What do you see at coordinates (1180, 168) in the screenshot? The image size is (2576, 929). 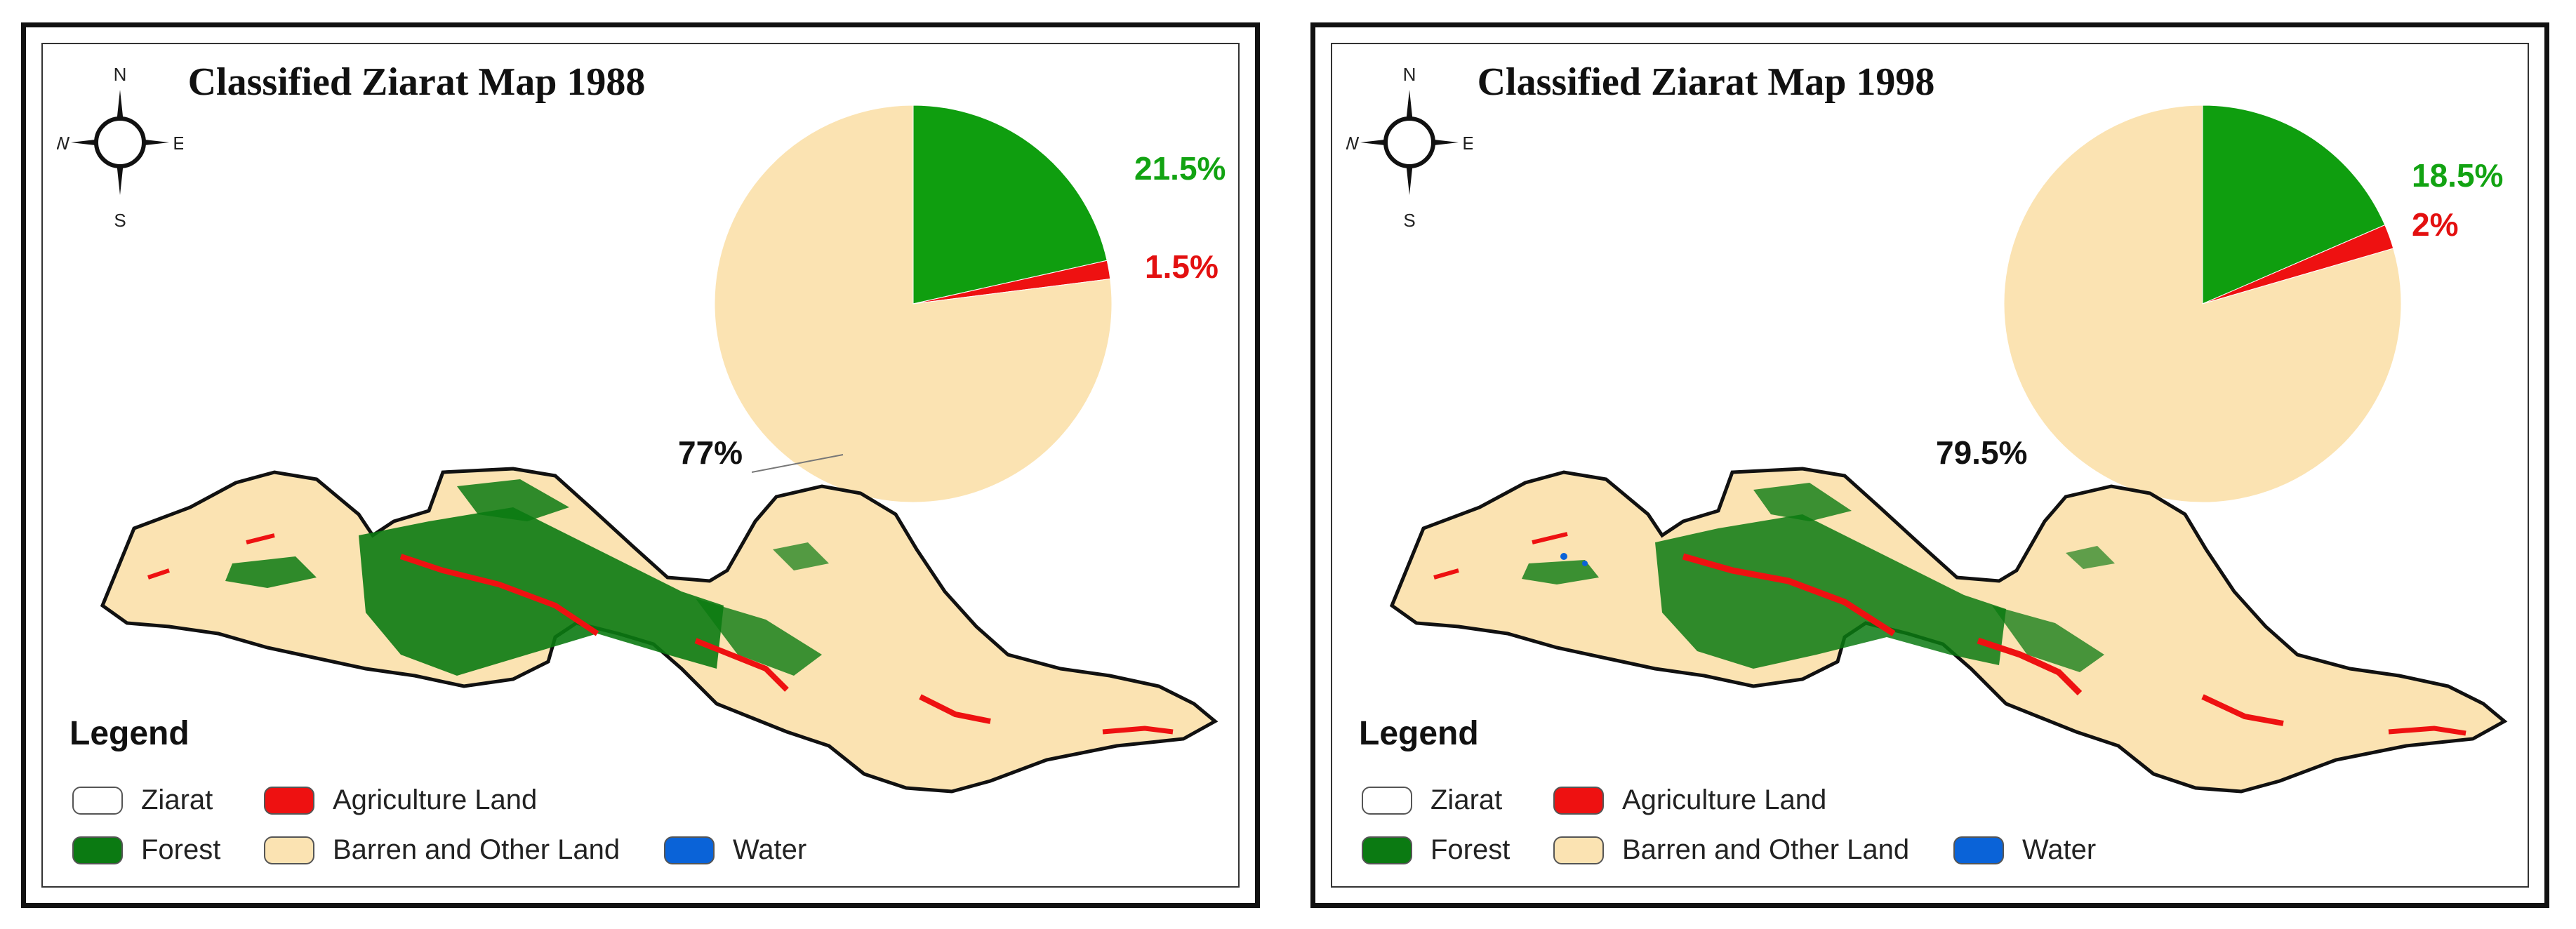 I see `forest-percent-label: 21.5%` at bounding box center [1180, 168].